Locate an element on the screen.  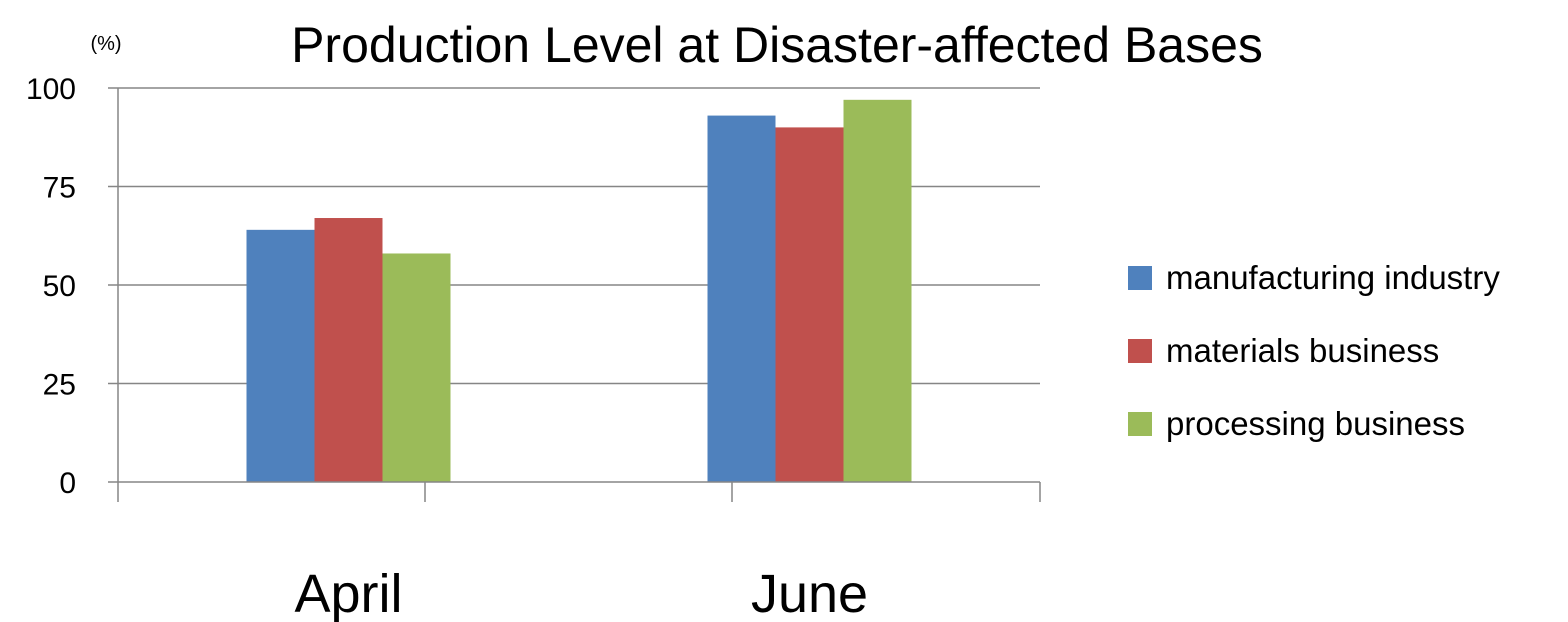
category-label: June is located at coordinates (809, 593).